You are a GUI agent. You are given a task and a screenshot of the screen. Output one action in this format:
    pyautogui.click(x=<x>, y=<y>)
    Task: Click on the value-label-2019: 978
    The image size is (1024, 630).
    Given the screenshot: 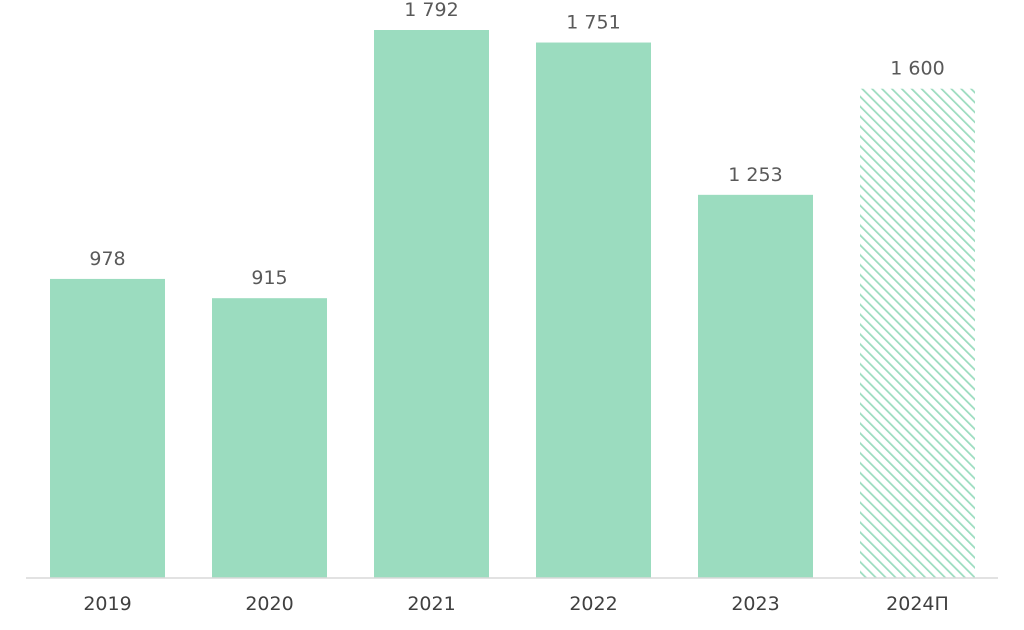 What is the action you would take?
    pyautogui.click(x=107, y=259)
    